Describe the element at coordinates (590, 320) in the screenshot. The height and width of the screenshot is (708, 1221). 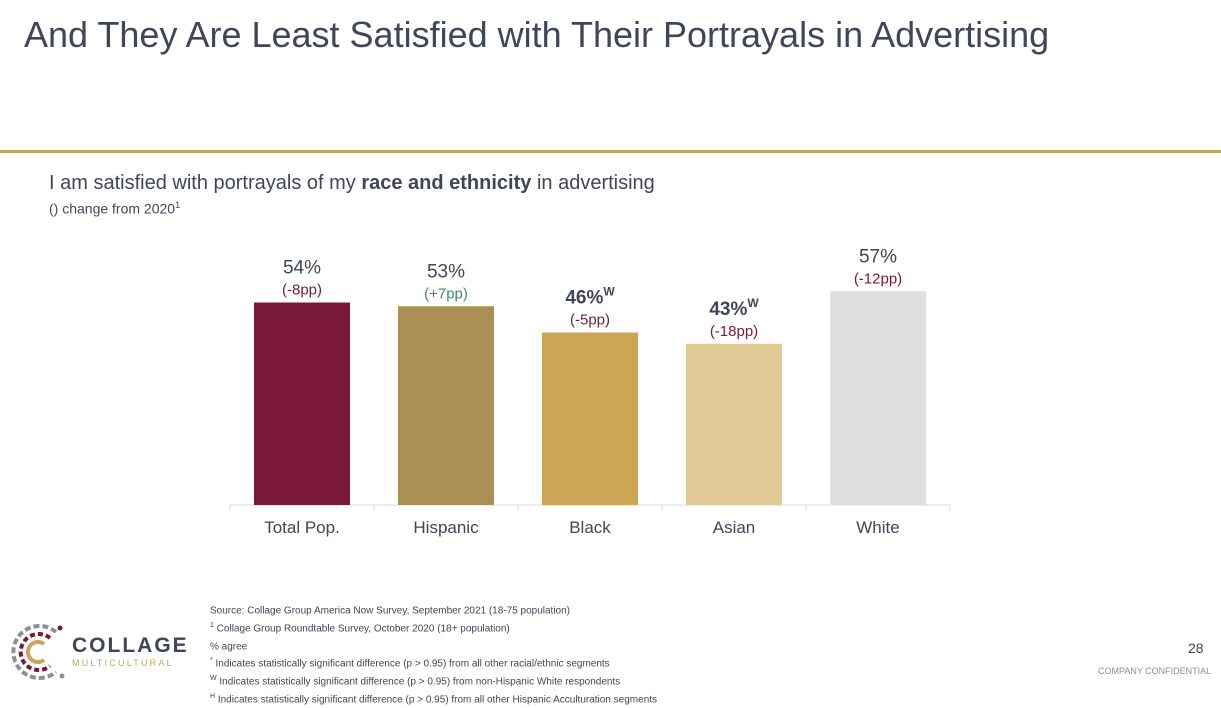
I see `change-label: (-5pp)` at that location.